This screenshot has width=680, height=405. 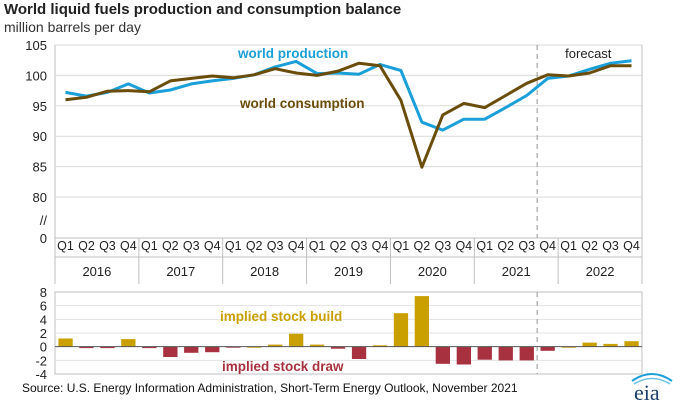 I want to click on year-label: 2018, so click(x=264, y=271).